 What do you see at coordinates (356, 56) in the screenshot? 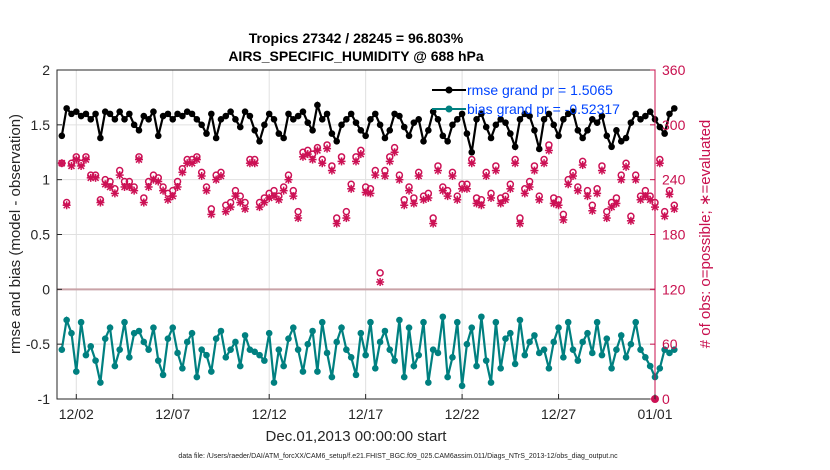
I see `chart-title-line2: AIRS_SPECIFIC_HUMIDITY @ 688 hPa` at bounding box center [356, 56].